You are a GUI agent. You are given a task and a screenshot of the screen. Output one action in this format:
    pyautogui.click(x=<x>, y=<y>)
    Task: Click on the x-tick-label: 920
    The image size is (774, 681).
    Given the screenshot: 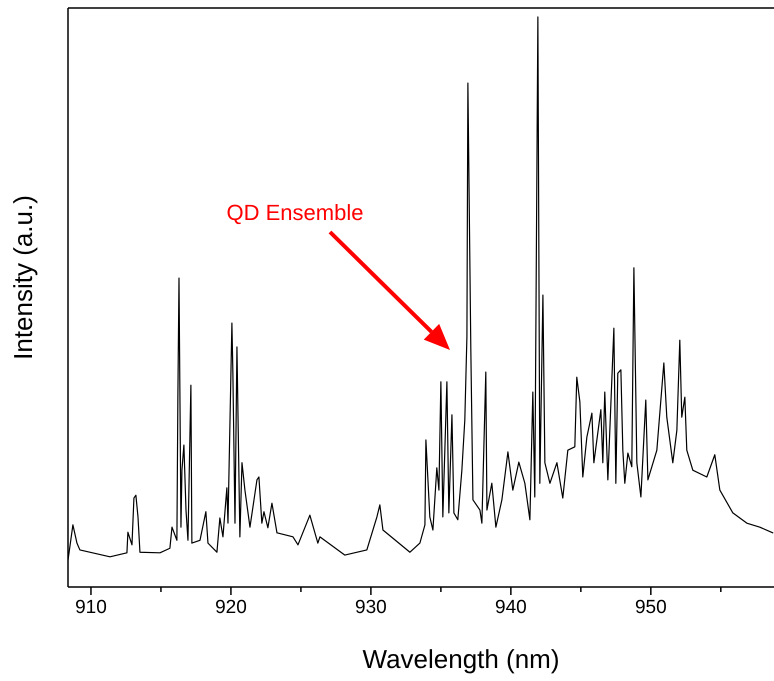 What is the action you would take?
    pyautogui.click(x=231, y=607)
    